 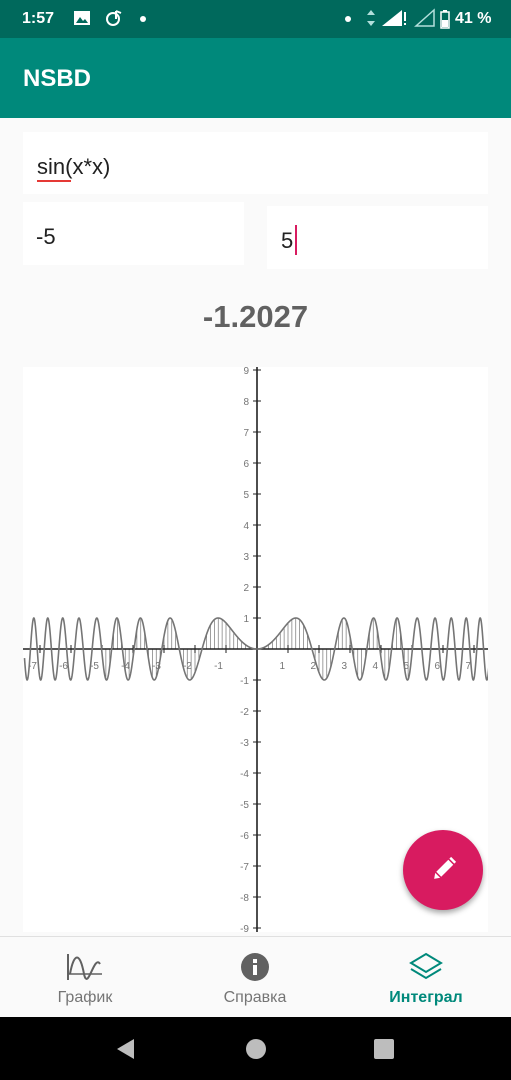 I want to click on y-tick-label: 9, so click(x=246, y=372).